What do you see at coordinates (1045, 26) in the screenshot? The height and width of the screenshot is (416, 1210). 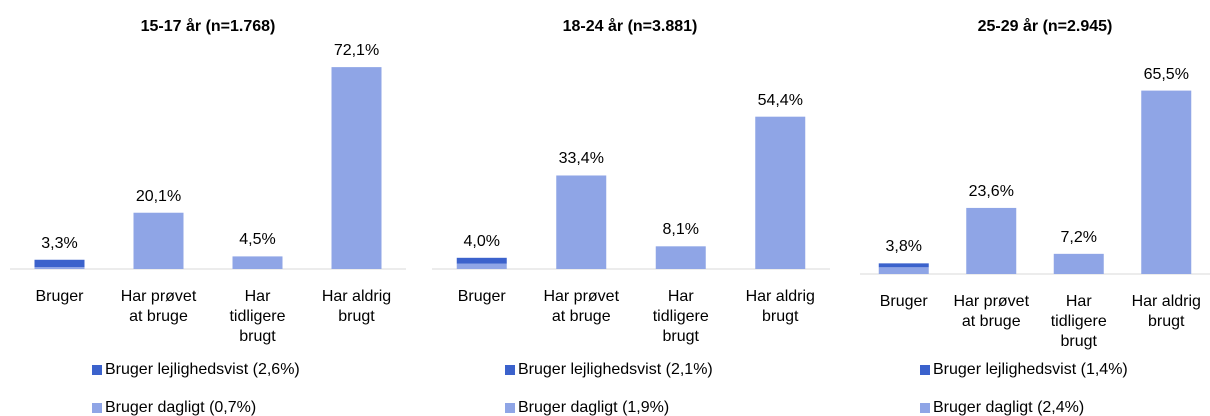 I see `chart-title: 25-29 år (n=2.945)` at bounding box center [1045, 26].